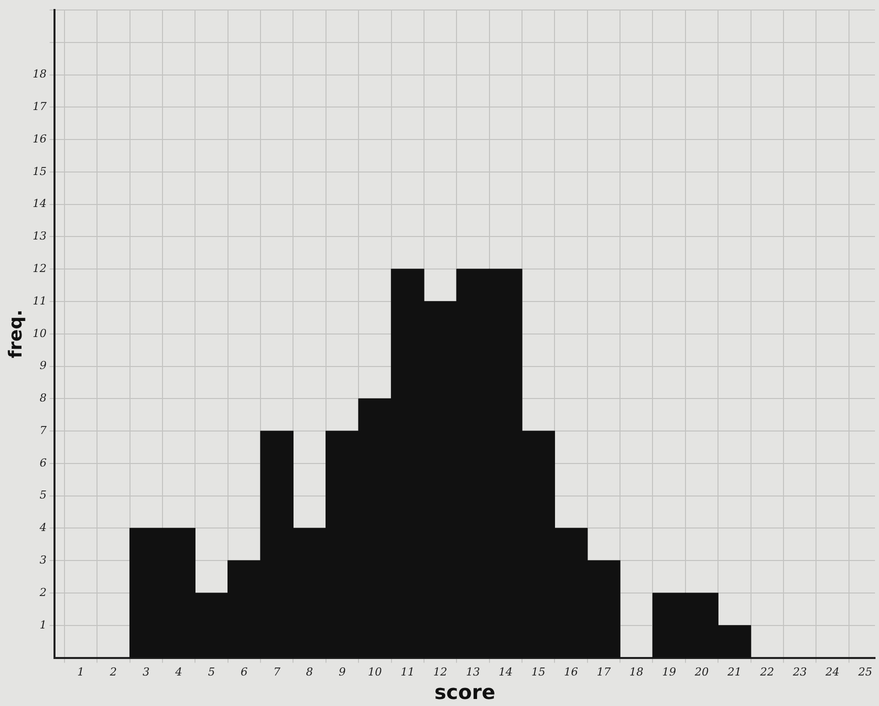  Describe the element at coordinates (864, 671) in the screenshot. I see `x-tick-label: 25` at that location.